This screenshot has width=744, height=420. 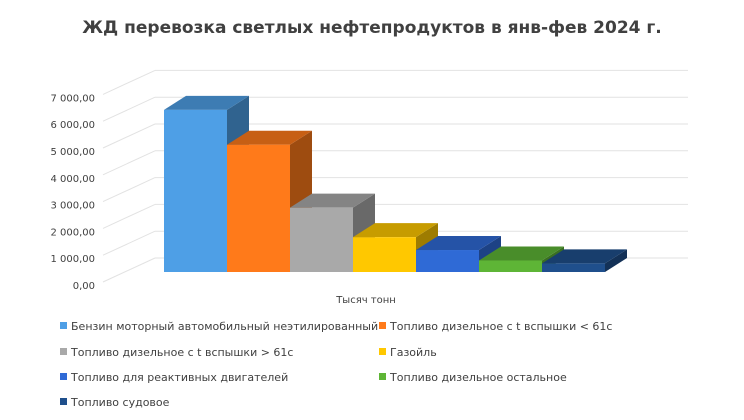 What do you see at coordinates (72, 98) in the screenshot?
I see `y-tick-label: 7 000,00` at bounding box center [72, 98].